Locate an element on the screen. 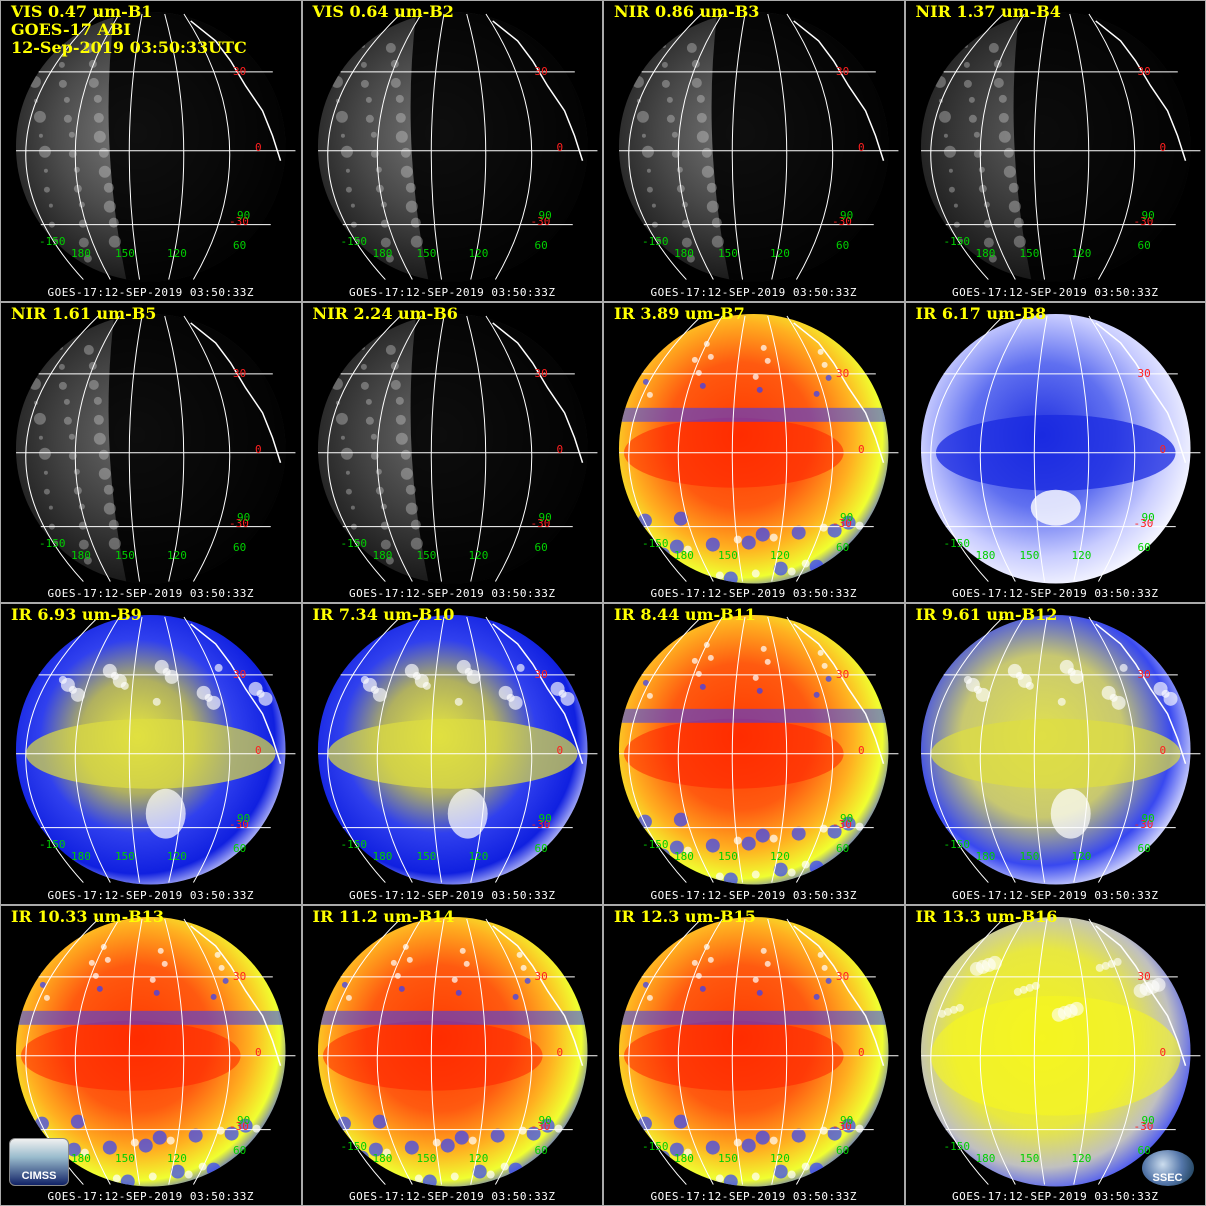 Image resolution: width=1206 pixels, height=1206 pixels. band-label: IR 6.17 um-B8 is located at coordinates (981, 313).